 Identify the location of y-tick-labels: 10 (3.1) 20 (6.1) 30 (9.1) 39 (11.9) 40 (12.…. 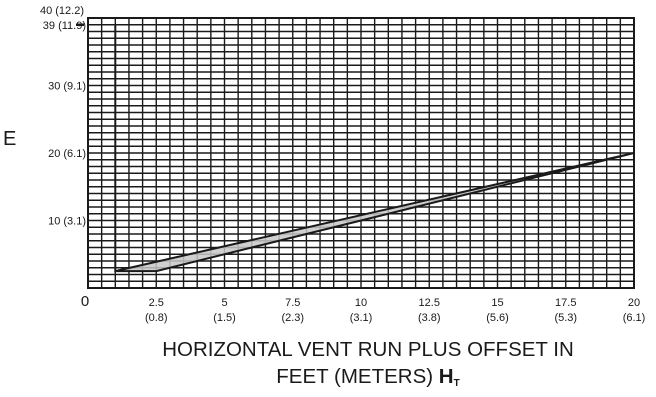
(63, 116).